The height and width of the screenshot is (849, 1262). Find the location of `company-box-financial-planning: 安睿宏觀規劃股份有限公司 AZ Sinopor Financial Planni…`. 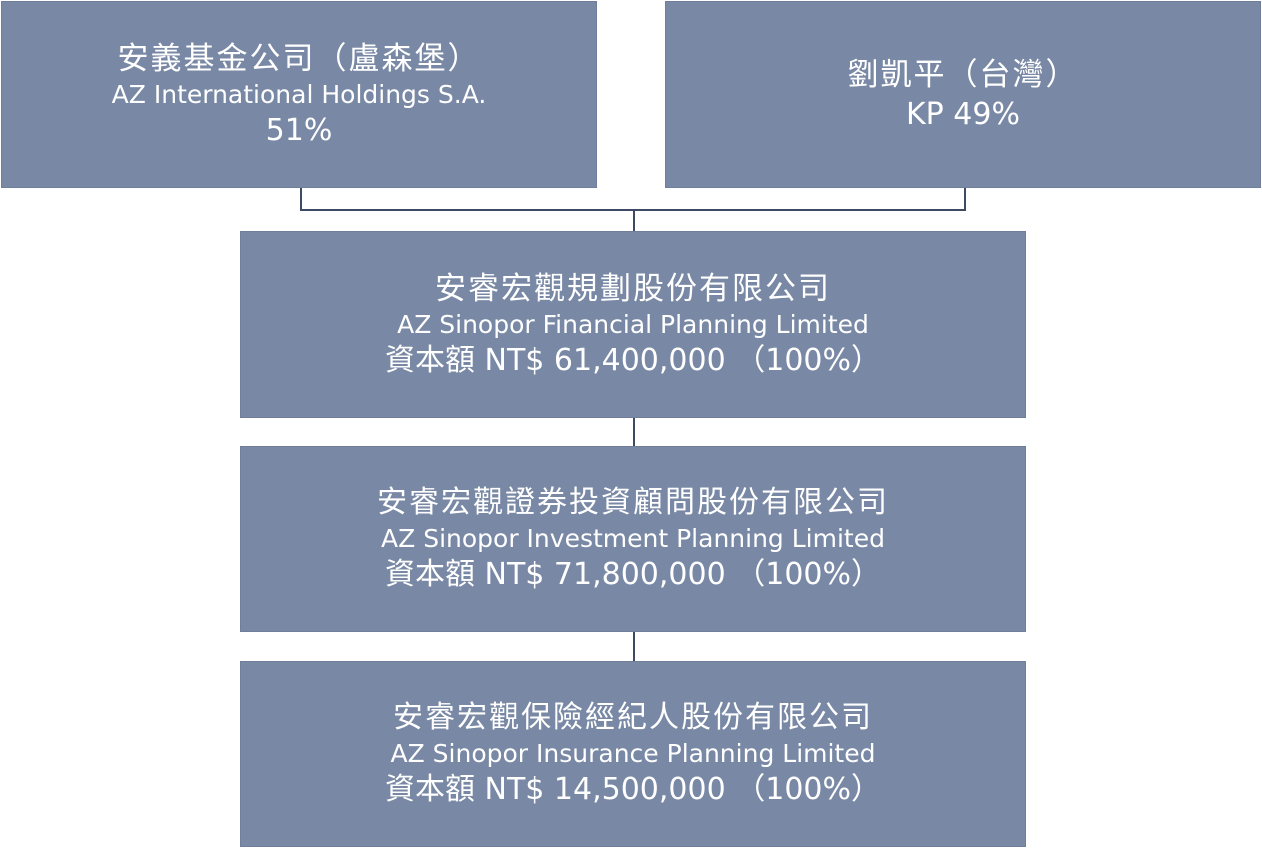

company-box-financial-planning: 安睿宏觀規劃股份有限公司 AZ Sinopor Financial Planni… is located at coordinates (633, 324).